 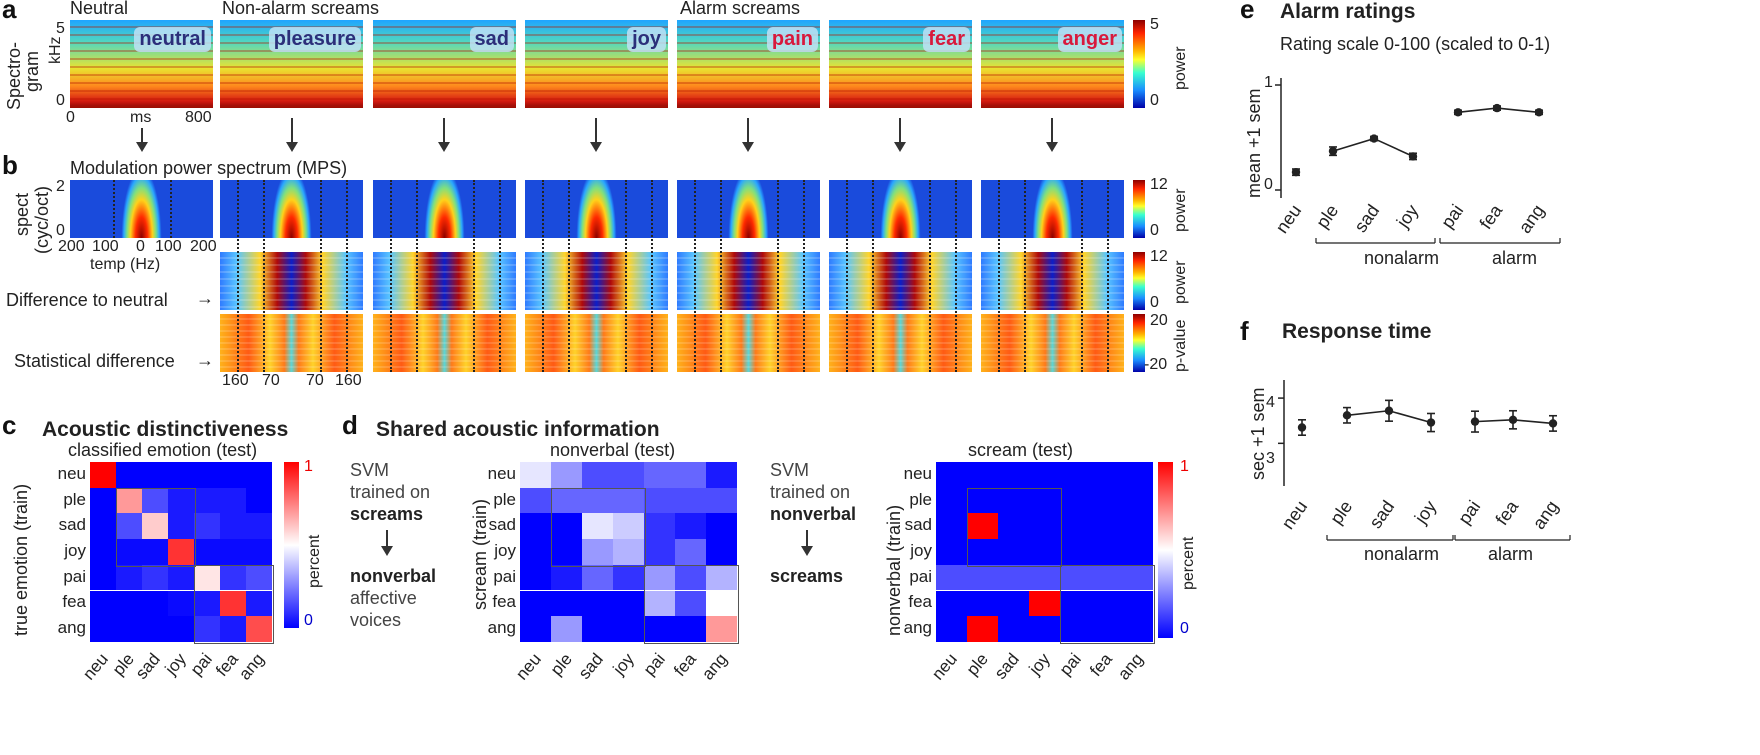 What do you see at coordinates (94, 361) in the screenshot?
I see `statistical-difference-label: Statistical difference` at bounding box center [94, 361].